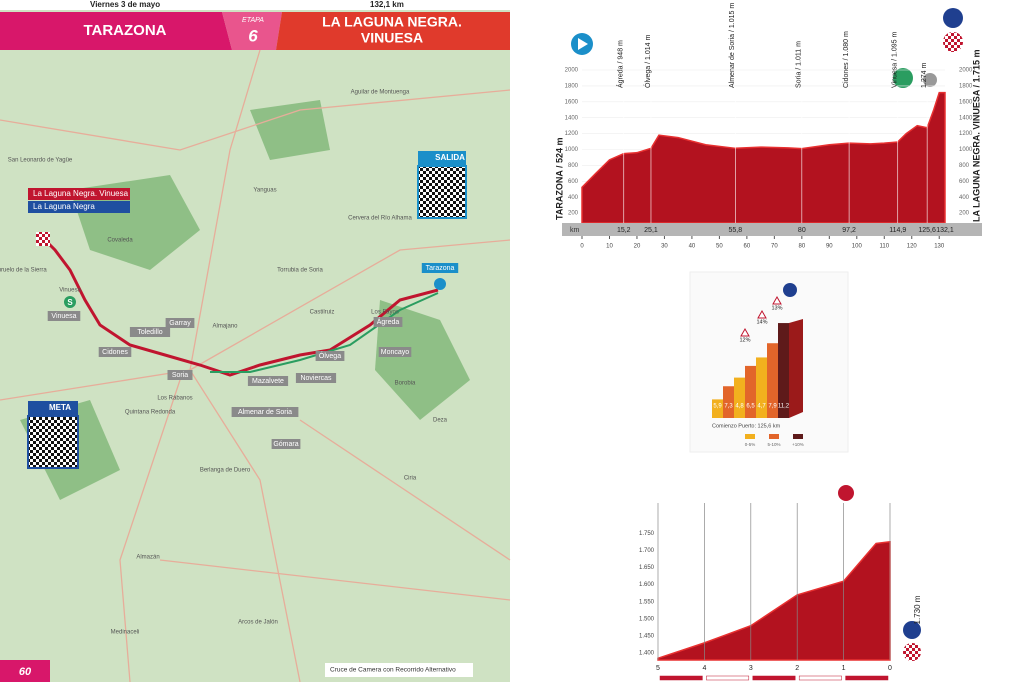 This screenshot has width=1024, height=682. What do you see at coordinates (225, 471) in the screenshot?
I see `town-label: Berlanga de Duero` at bounding box center [225, 471].